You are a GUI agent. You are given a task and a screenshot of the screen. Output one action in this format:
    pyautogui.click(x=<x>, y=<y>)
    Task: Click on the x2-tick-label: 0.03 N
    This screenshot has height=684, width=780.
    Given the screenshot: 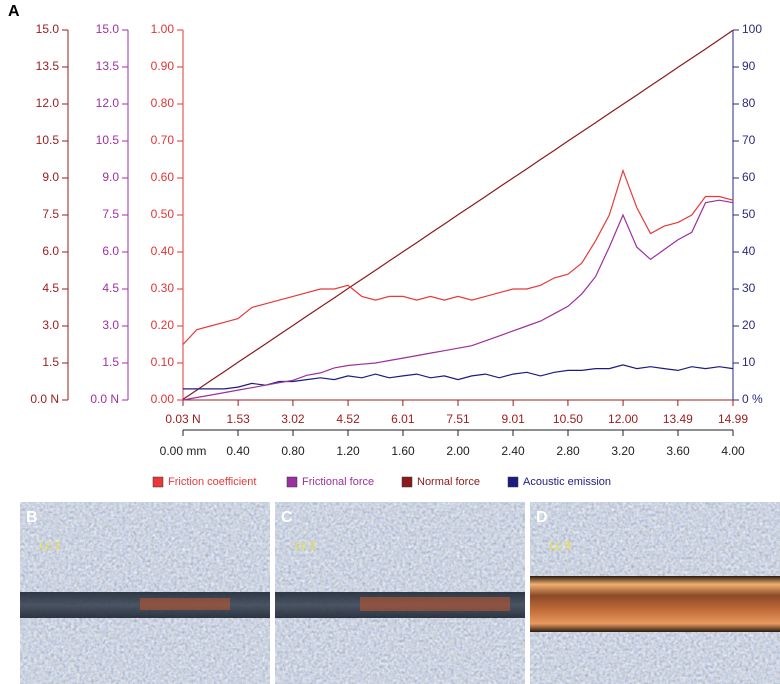 What is the action you would take?
    pyautogui.click(x=182, y=419)
    